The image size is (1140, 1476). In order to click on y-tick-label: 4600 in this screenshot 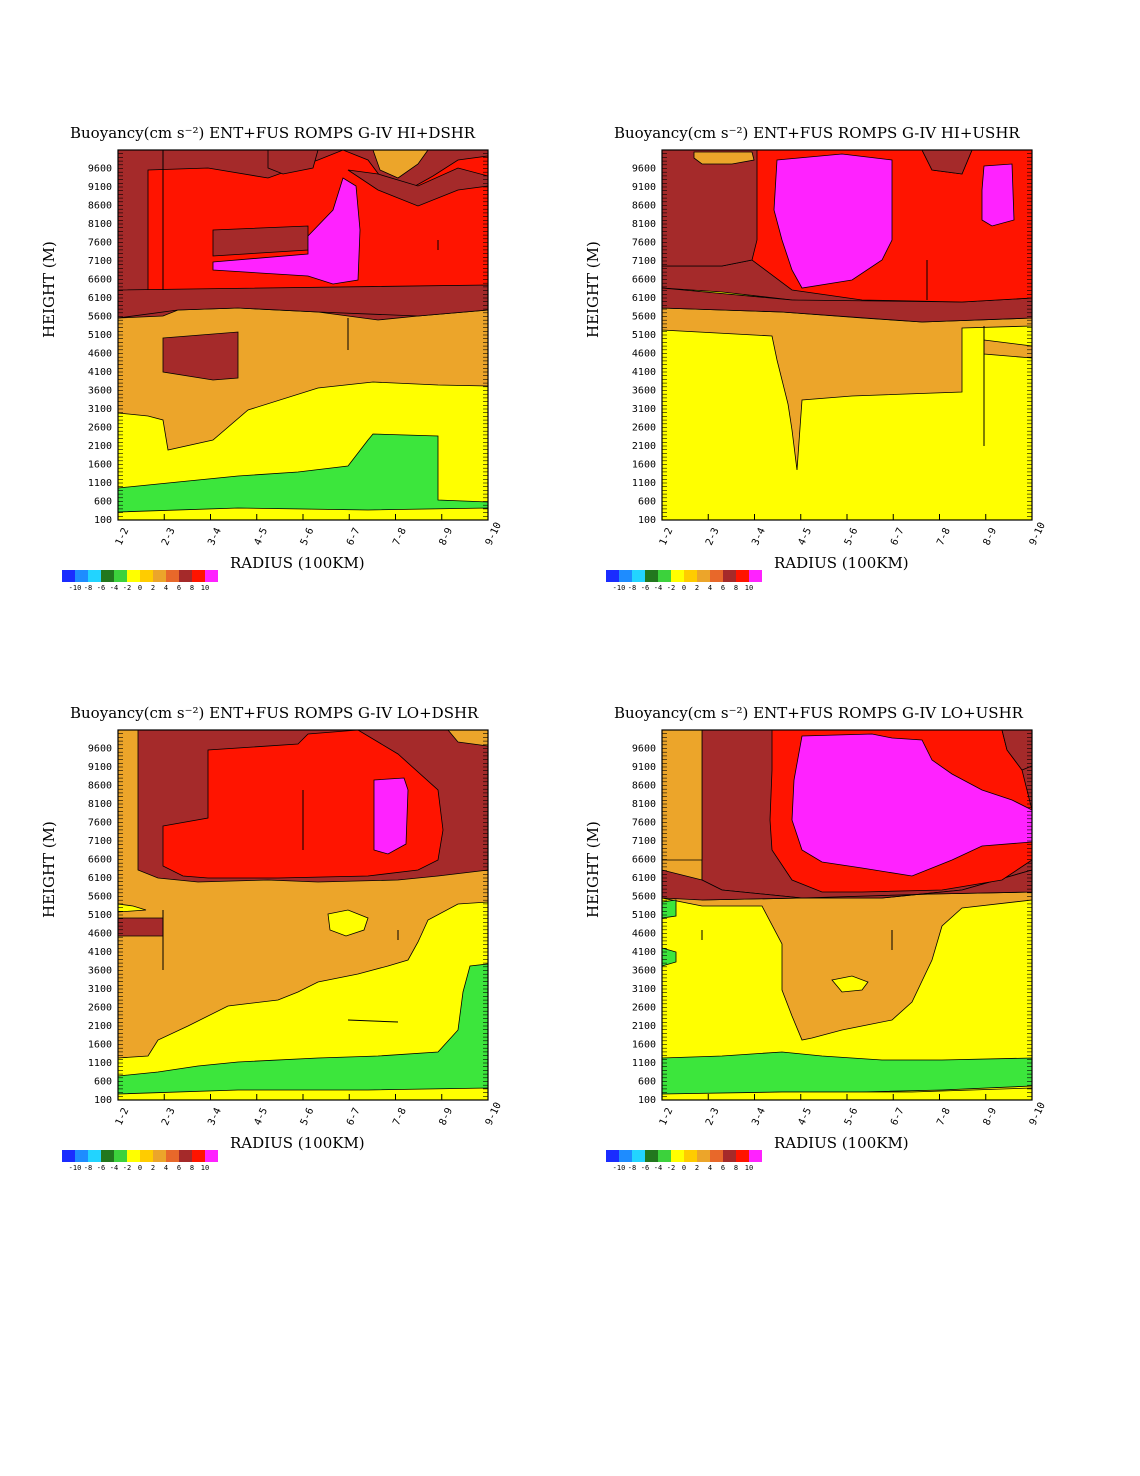, I will do `click(644, 354)`.